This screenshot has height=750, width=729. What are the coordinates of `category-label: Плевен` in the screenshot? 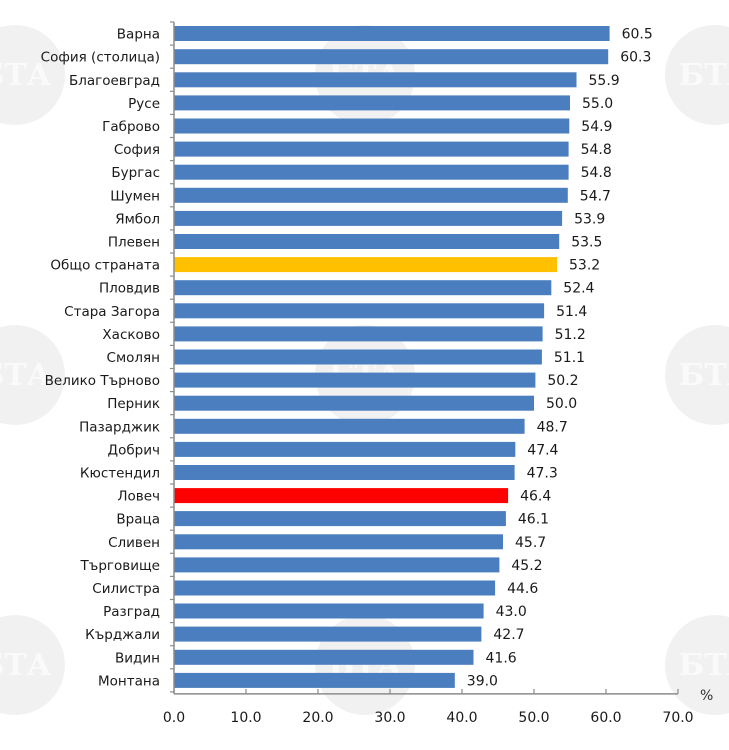 It's located at (134, 243).